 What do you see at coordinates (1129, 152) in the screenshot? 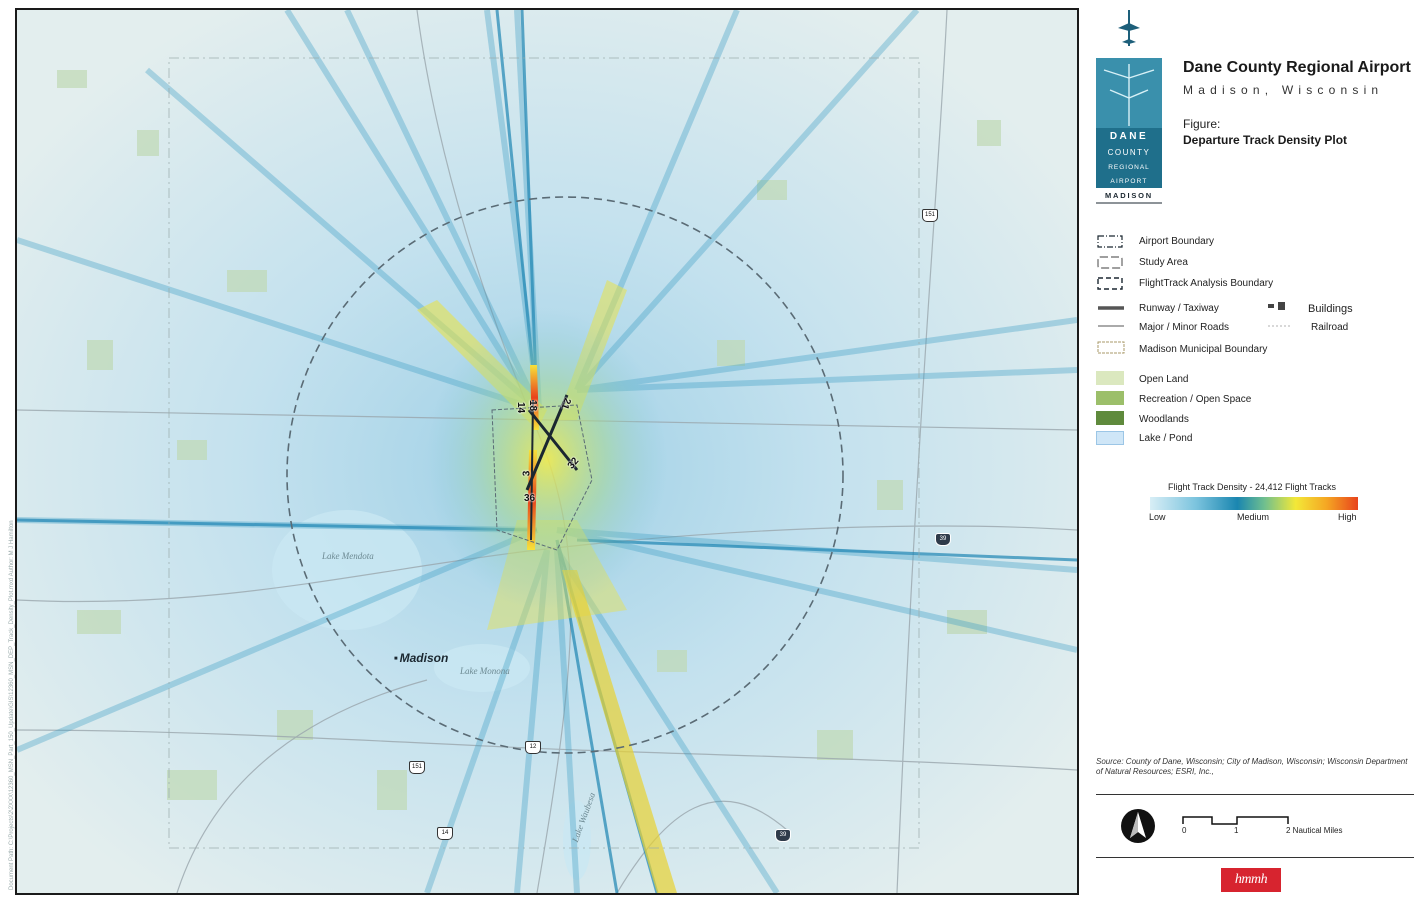
I see `logo-line-county: COUNTY` at bounding box center [1129, 152].